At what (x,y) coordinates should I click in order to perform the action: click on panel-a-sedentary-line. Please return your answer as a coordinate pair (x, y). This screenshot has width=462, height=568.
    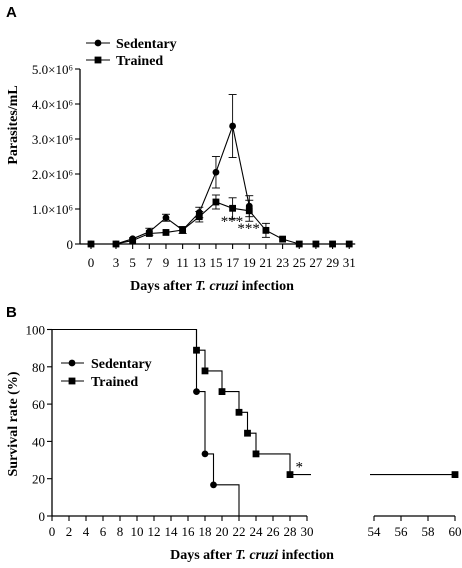
    Looking at the image, I should click on (170, 184).